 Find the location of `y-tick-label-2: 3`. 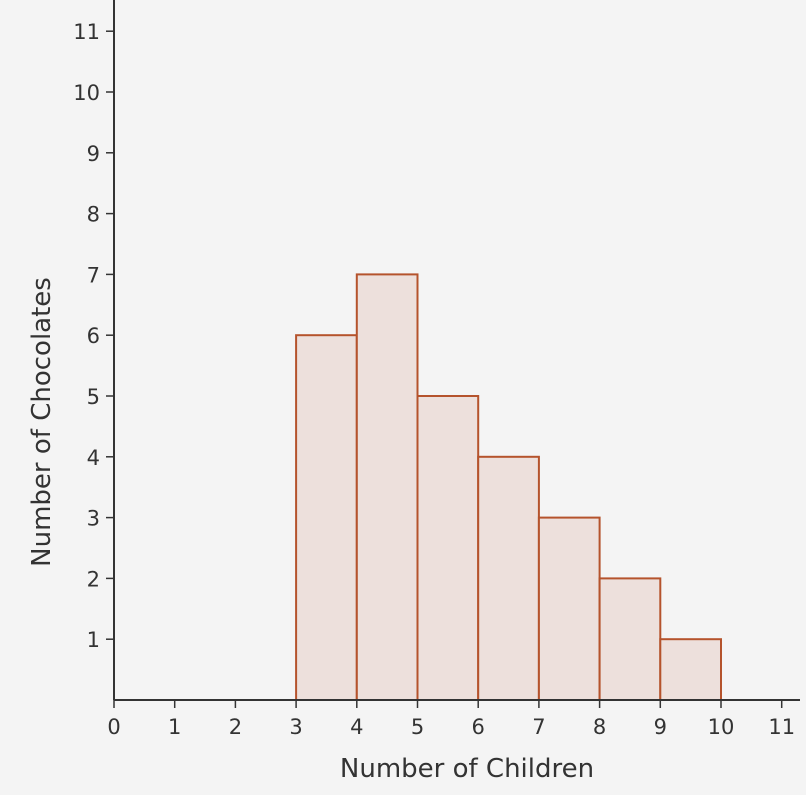

y-tick-label-2: 3 is located at coordinates (93, 519).